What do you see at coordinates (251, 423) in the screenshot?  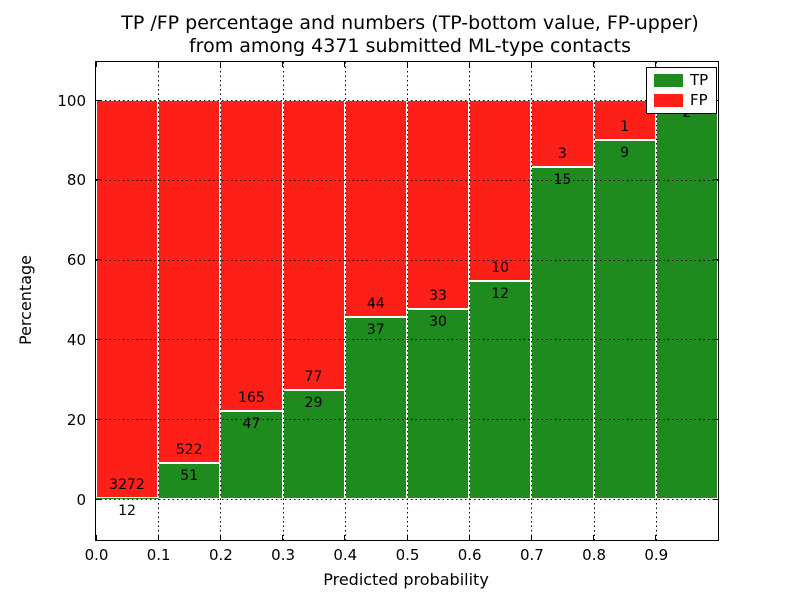 I see `bar-label-tp: 47` at bounding box center [251, 423].